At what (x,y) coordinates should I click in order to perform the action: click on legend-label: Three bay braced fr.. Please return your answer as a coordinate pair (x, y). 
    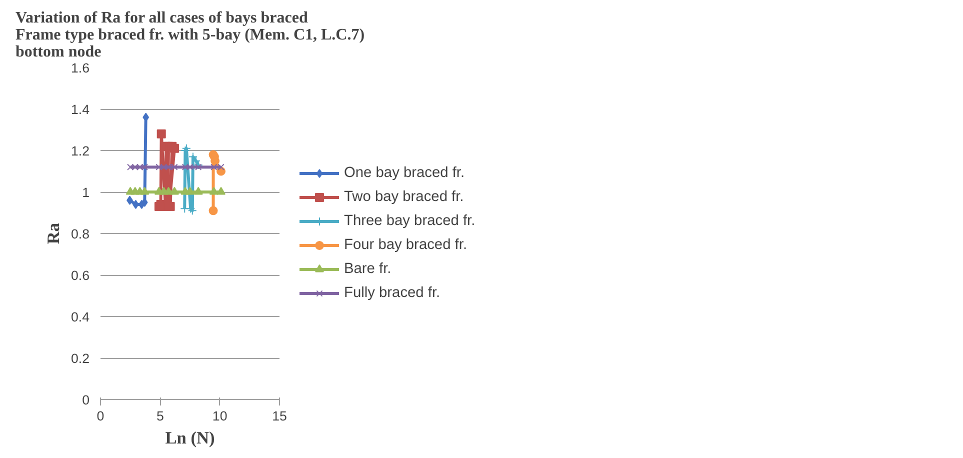
    Looking at the image, I should click on (410, 221).